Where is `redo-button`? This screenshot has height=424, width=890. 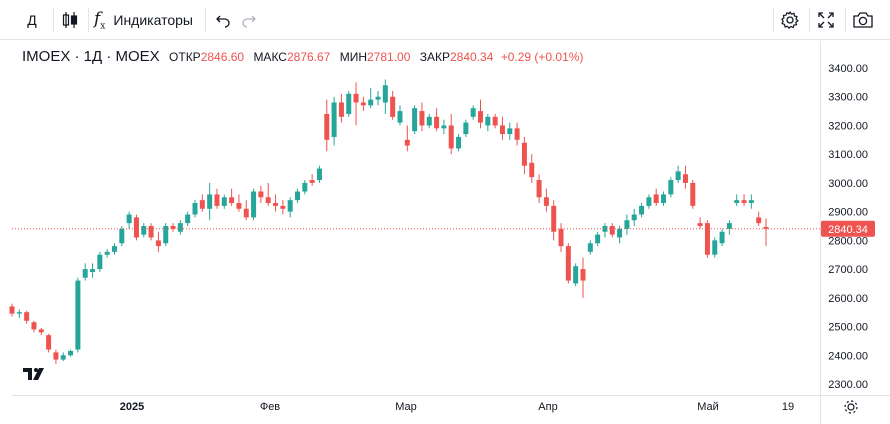
redo-button is located at coordinates (249, 20).